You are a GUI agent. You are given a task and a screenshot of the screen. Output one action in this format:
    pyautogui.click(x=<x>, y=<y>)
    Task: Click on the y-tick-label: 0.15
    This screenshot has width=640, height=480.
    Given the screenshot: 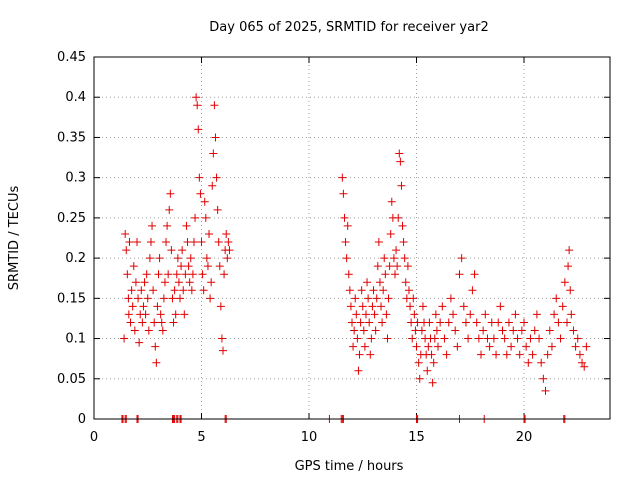 What is the action you would take?
    pyautogui.click(x=71, y=298)
    